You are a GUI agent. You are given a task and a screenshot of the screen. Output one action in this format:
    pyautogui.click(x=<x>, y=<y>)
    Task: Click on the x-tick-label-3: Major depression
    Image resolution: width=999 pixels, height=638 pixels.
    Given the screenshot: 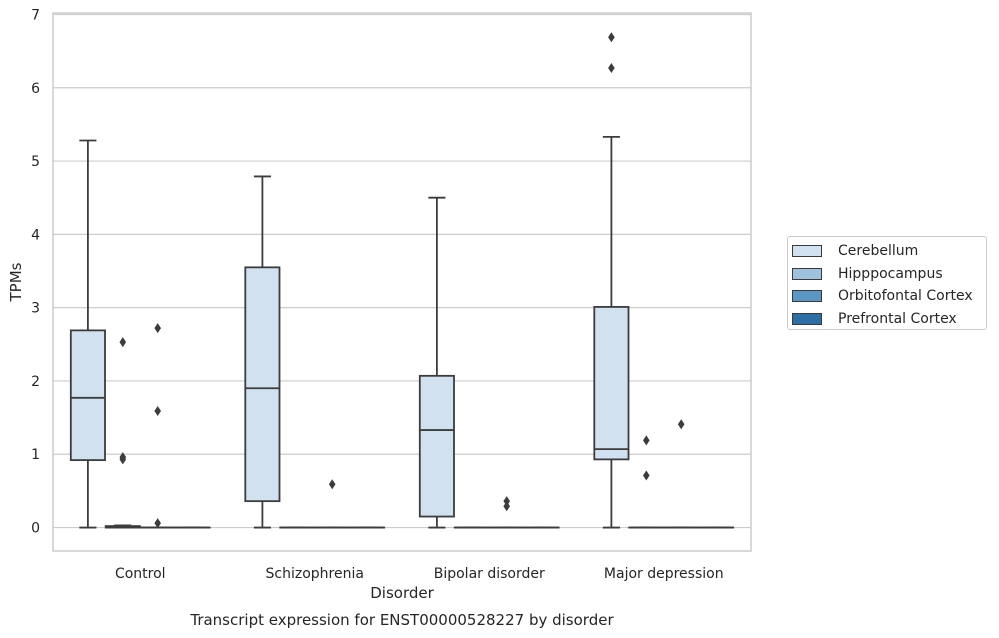 What is the action you would take?
    pyautogui.click(x=664, y=574)
    